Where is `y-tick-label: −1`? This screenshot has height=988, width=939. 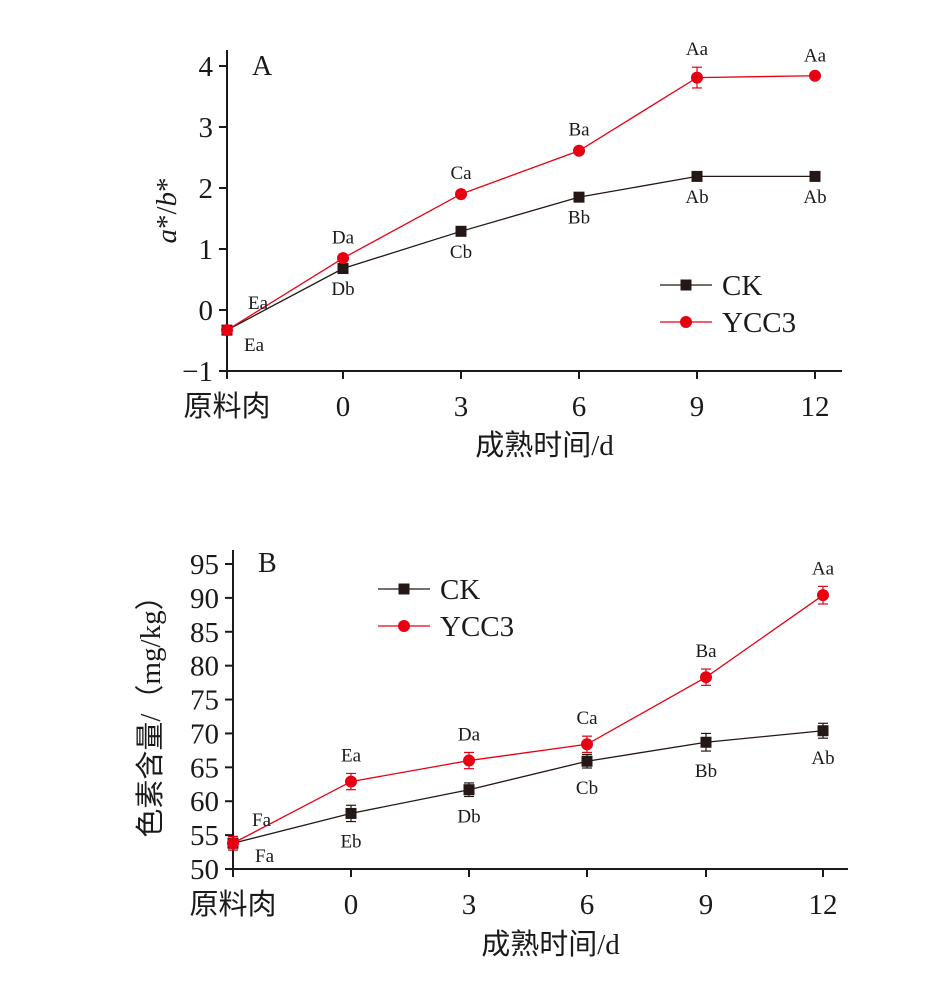 y-tick-label: −1 is located at coordinates (197, 372).